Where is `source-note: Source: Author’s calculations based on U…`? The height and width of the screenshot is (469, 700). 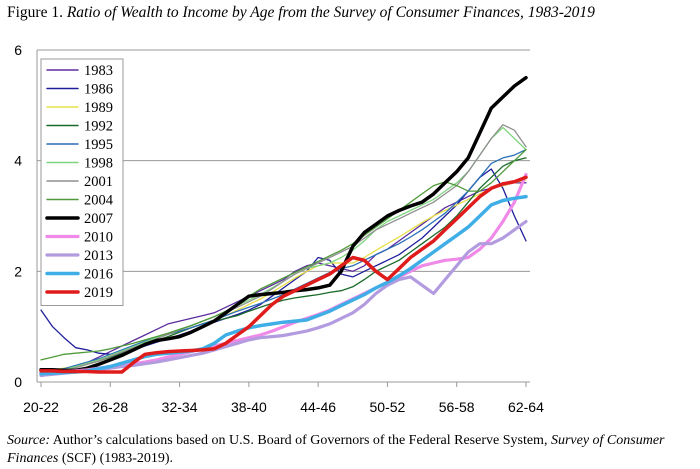 source-note: Source: Author’s calculations based on U… is located at coordinates (347, 450).